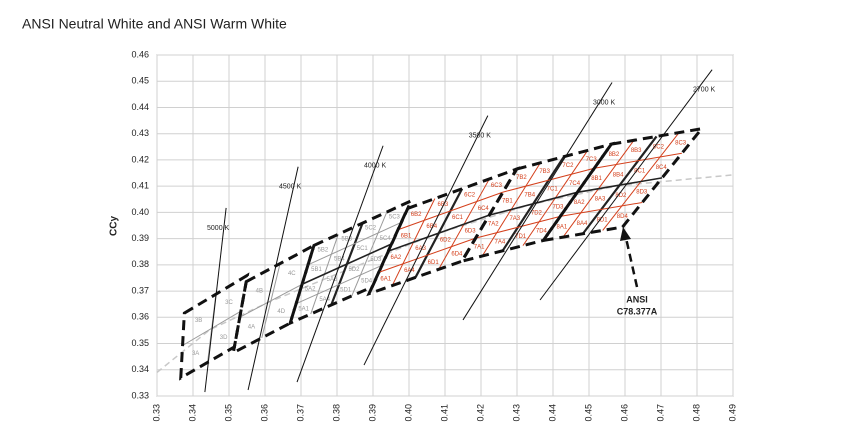 Image resolution: width=864 pixels, height=432 pixels. Describe the element at coordinates (281, 312) in the screenshot. I see `bin-label: 4D` at that location.